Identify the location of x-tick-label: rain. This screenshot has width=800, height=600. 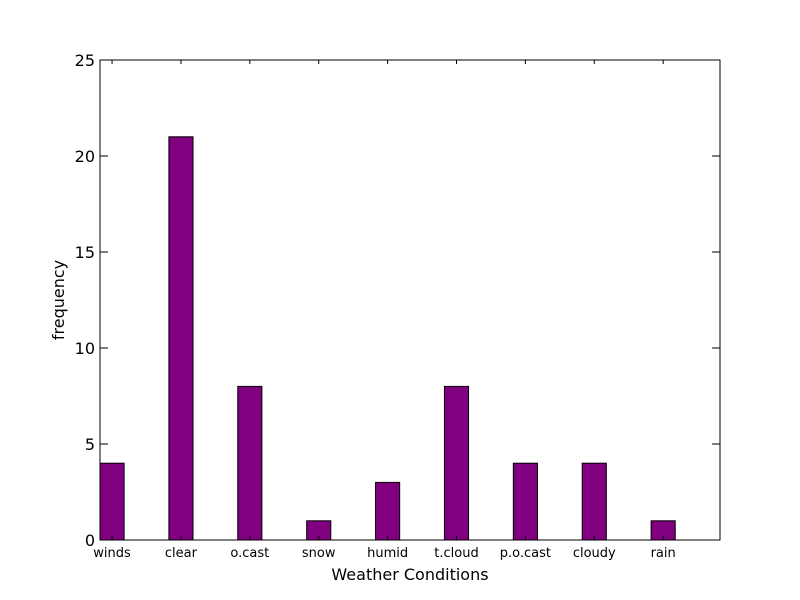
(663, 553).